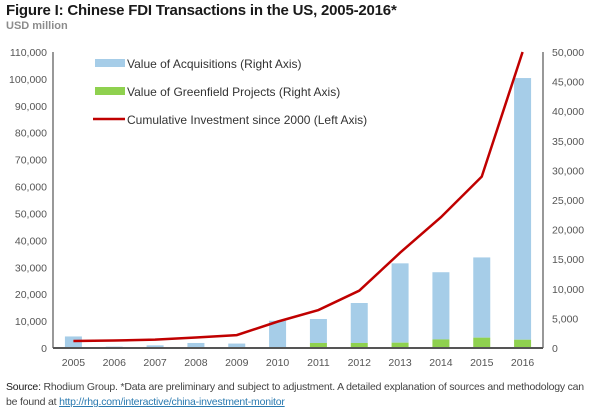 Image resolution: width=600 pixels, height=420 pixels. What do you see at coordinates (237, 363) in the screenshot?
I see `x-tick-label: 2009` at bounding box center [237, 363].